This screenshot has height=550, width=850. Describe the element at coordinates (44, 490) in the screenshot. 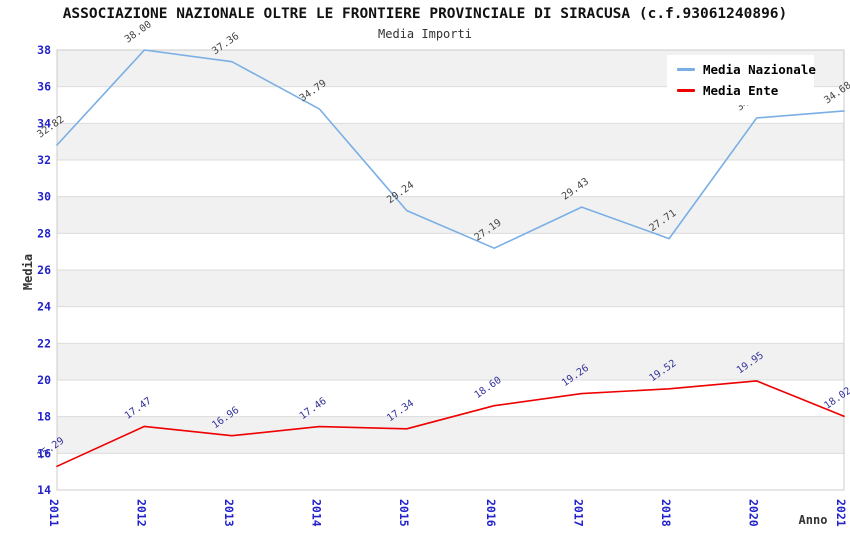

I see `y-tick-label: 14` at that location.